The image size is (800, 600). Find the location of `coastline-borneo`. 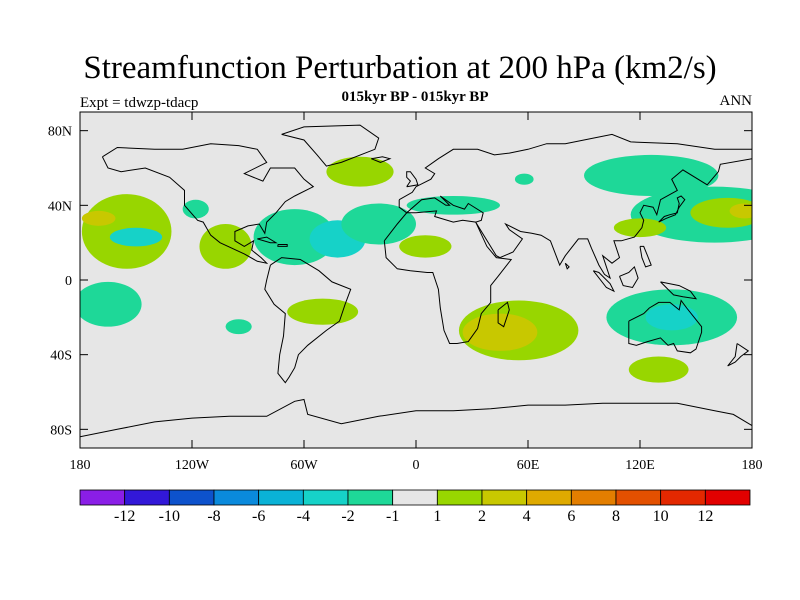

coastline-borneo is located at coordinates (629, 277).